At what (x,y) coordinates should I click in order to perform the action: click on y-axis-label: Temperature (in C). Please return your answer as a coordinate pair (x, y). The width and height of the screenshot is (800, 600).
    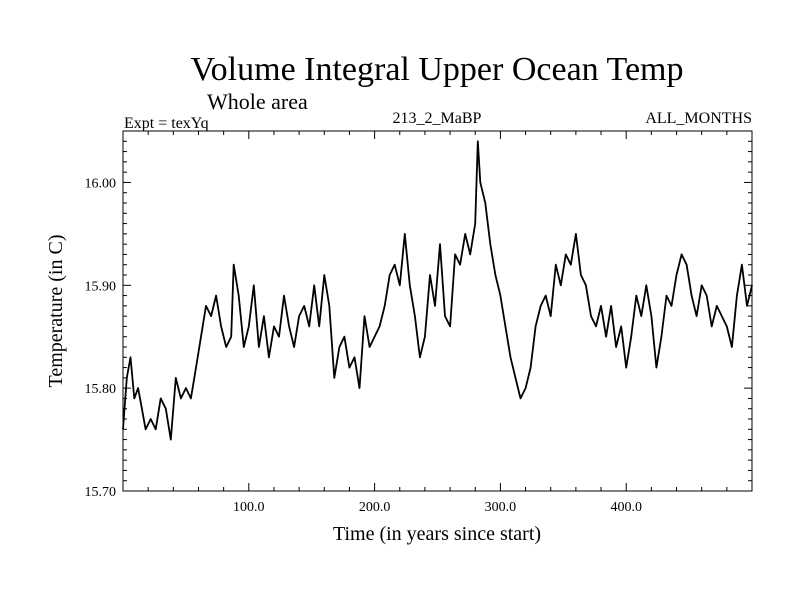
    Looking at the image, I should click on (56, 311).